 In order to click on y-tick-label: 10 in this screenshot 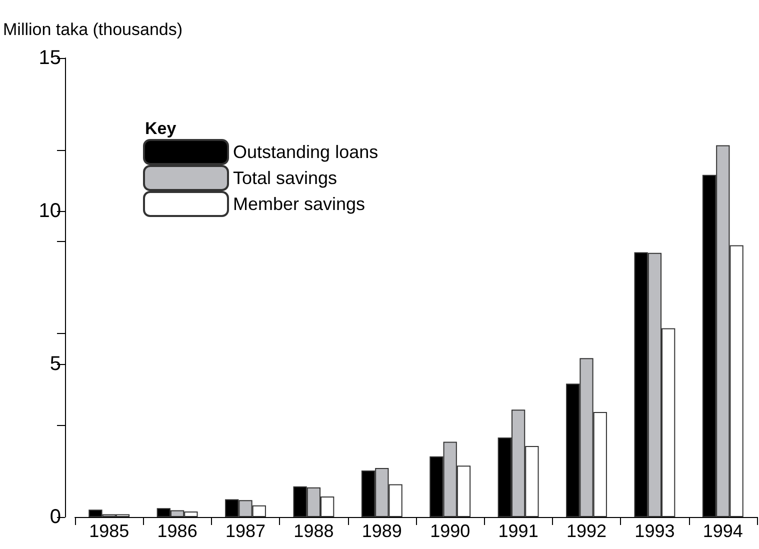, I will do `click(49, 211)`.